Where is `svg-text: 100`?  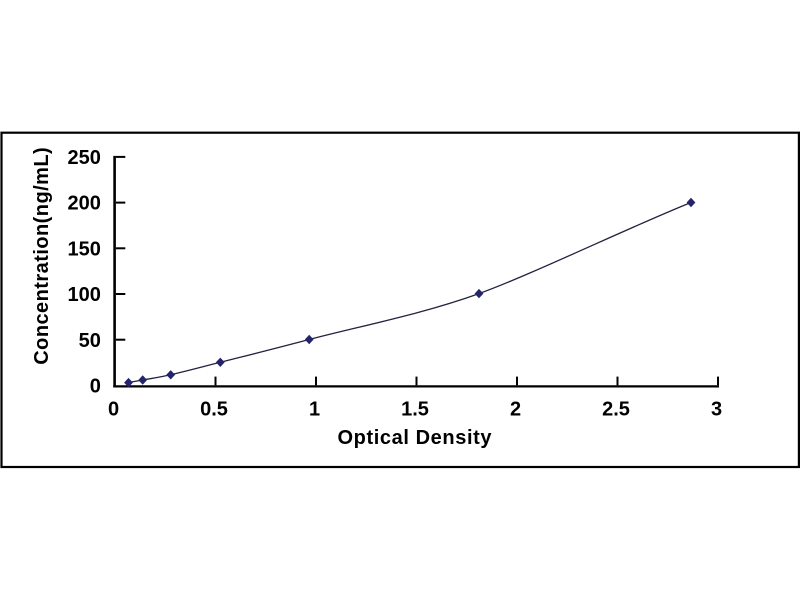
svg-text: 100 is located at coordinates (84, 295).